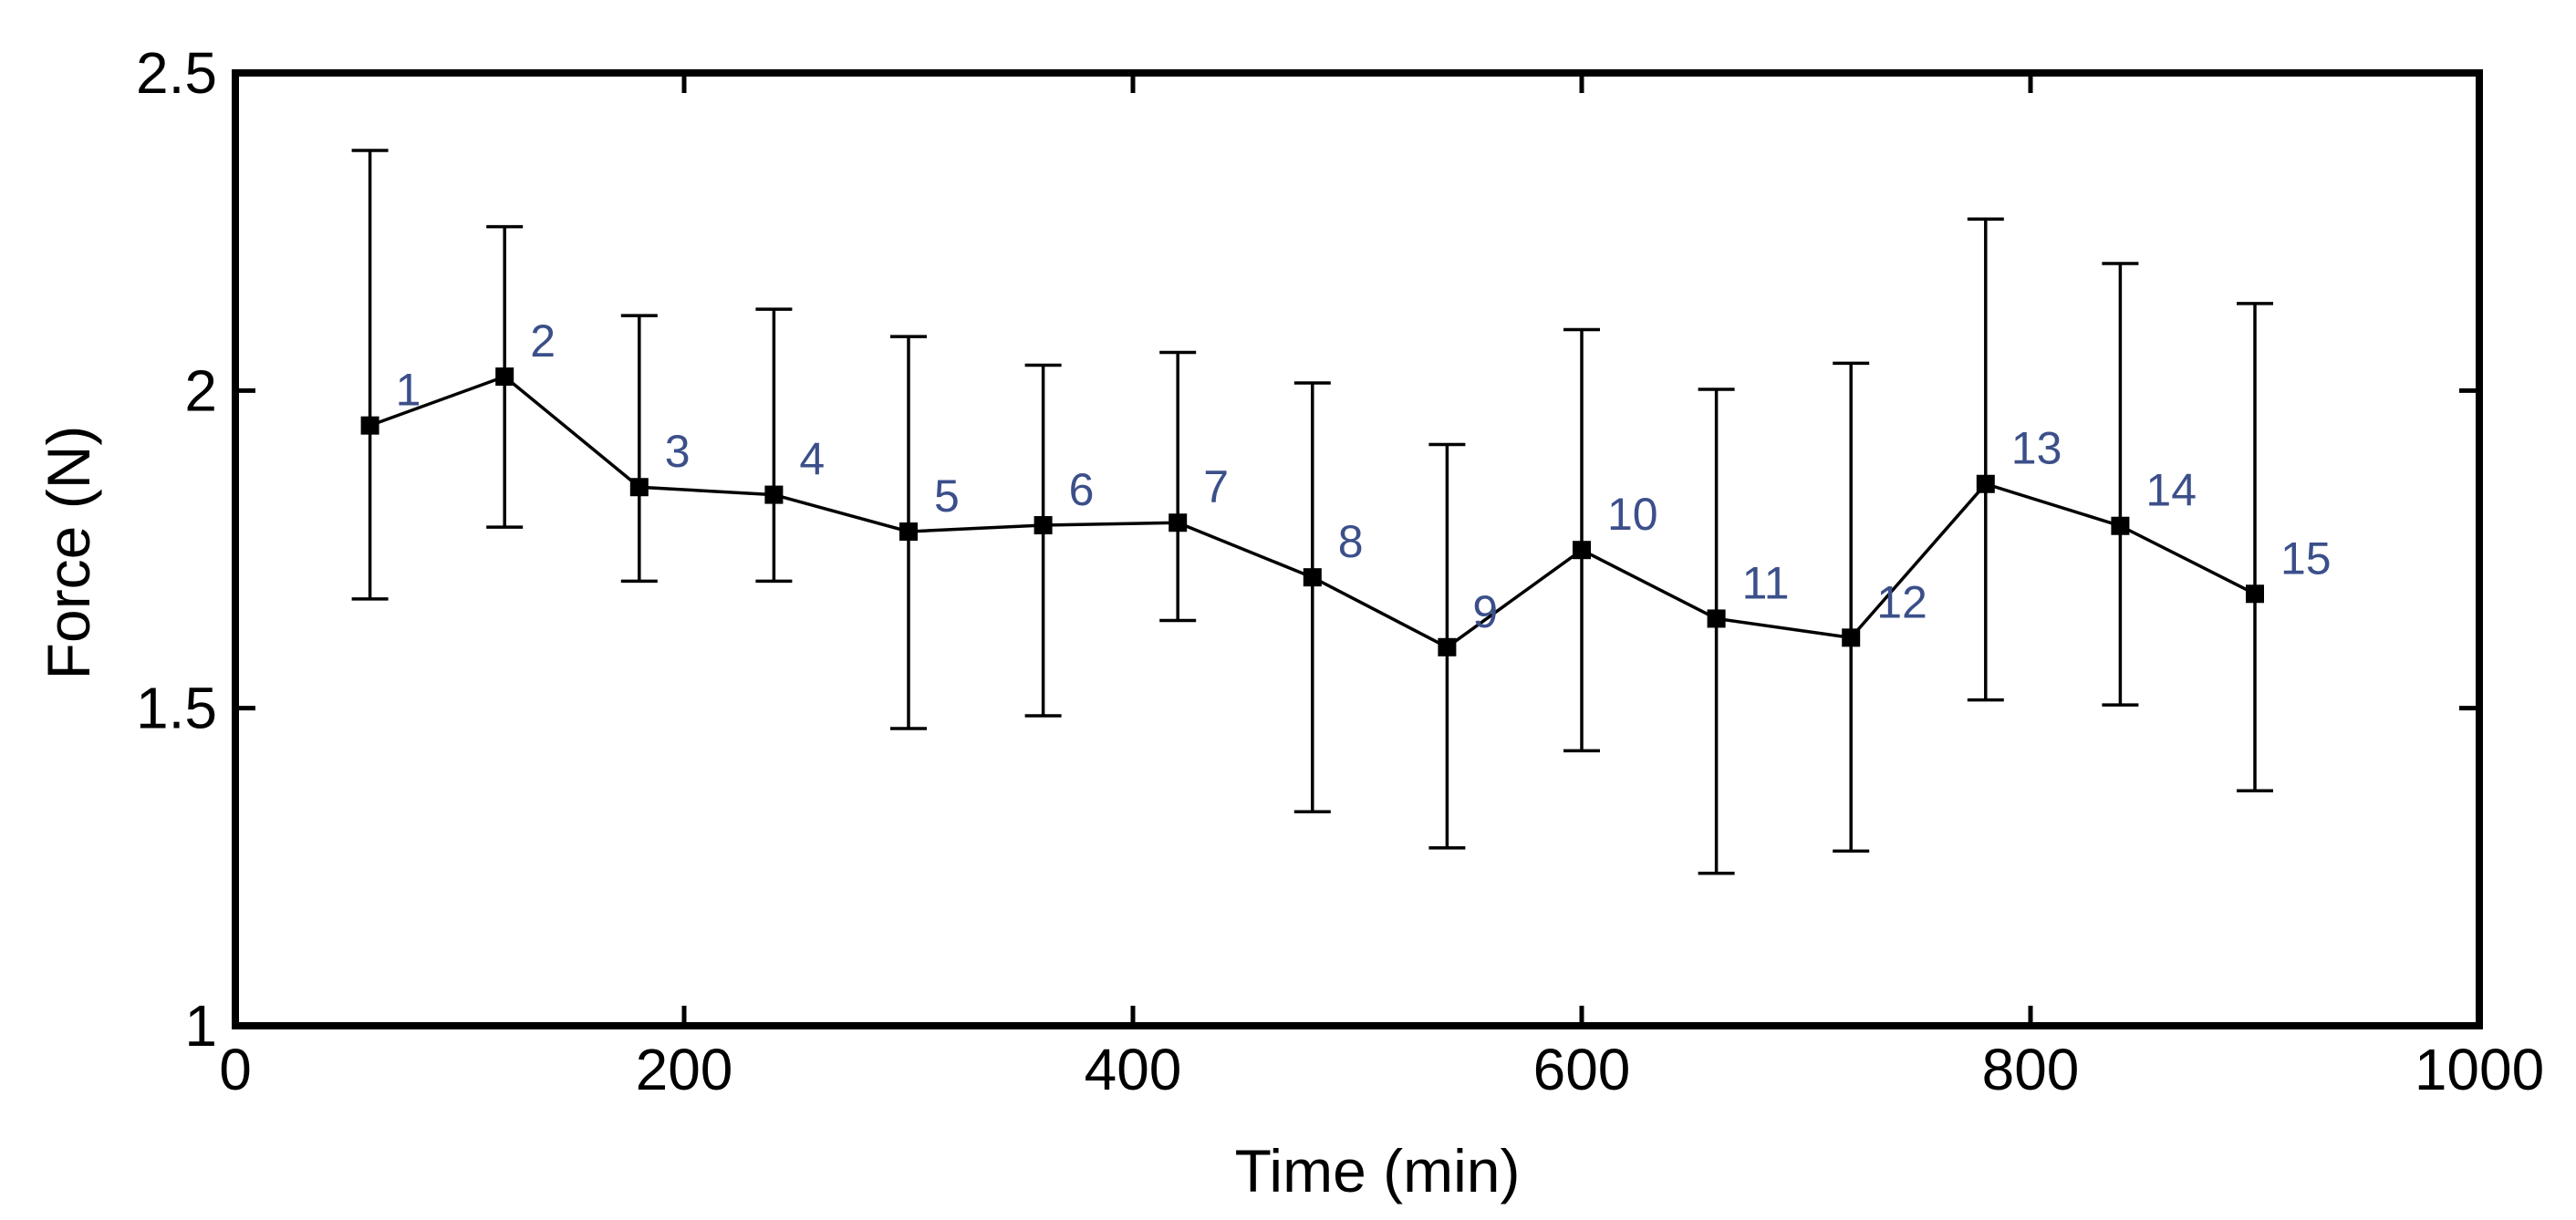 The width and height of the screenshot is (2576, 1220). Describe the element at coordinates (2479, 1069) in the screenshot. I see `x-tick-label: 1000` at that location.